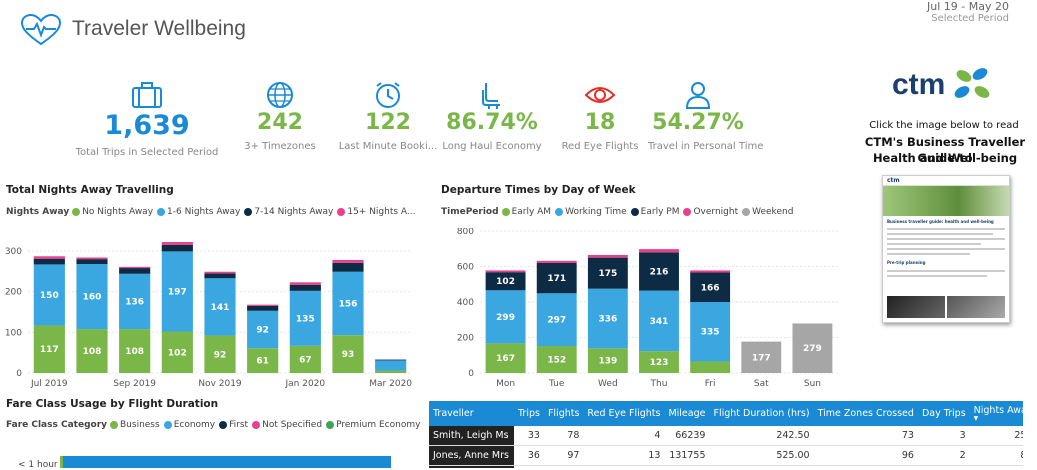  Describe the element at coordinates (135, 425) in the screenshot. I see `legend-item: Business` at that location.